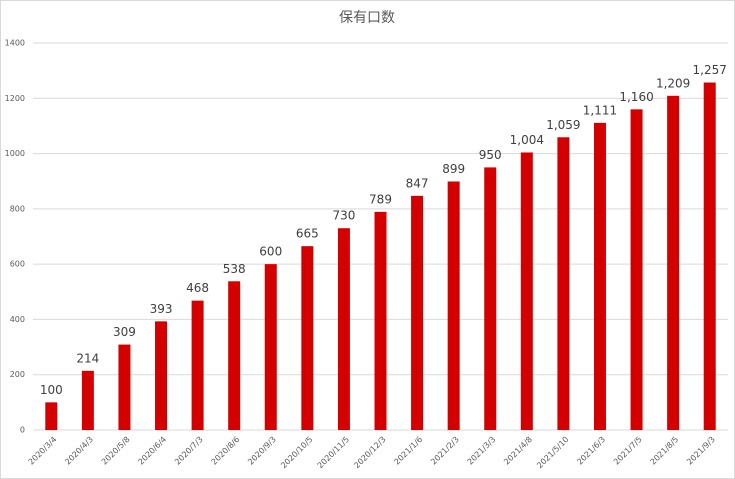 This screenshot has height=479, width=735. Describe the element at coordinates (490, 155) in the screenshot. I see `value-label: 950` at that location.